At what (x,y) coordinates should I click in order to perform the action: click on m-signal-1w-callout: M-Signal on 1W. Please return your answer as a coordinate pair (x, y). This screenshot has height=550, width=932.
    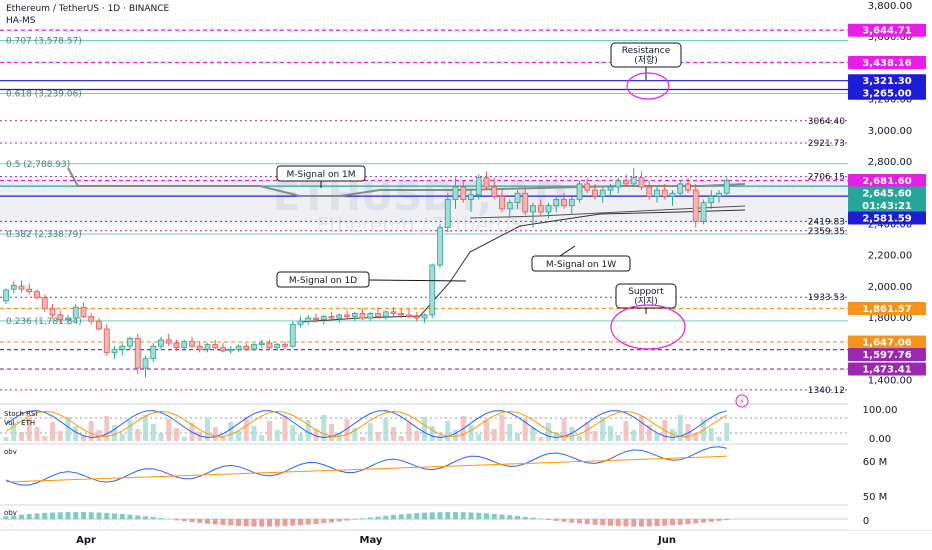
    Looking at the image, I should click on (581, 258).